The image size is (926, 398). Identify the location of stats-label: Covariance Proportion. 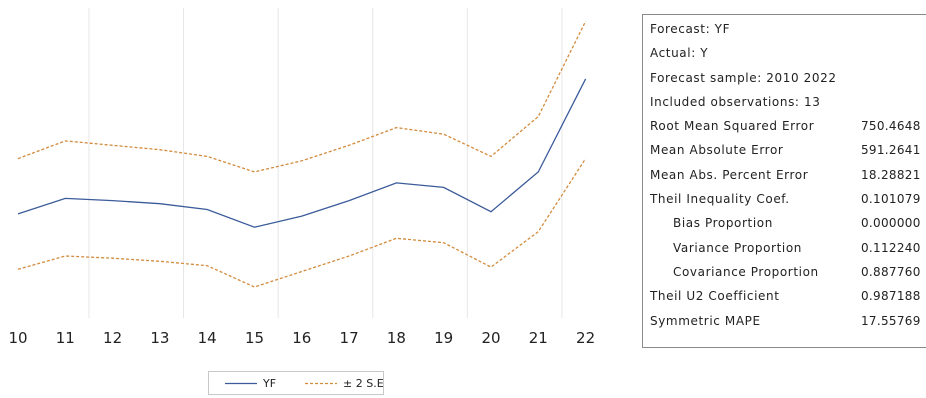
(746, 271).